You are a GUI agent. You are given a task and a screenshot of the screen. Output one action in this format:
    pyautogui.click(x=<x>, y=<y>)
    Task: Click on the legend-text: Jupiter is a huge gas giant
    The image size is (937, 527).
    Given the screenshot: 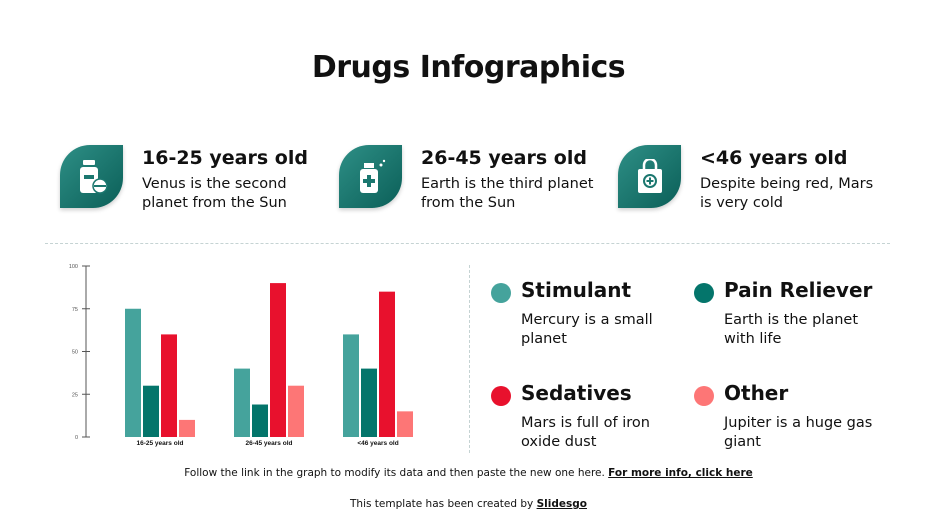 What is the action you would take?
    pyautogui.click(x=798, y=432)
    